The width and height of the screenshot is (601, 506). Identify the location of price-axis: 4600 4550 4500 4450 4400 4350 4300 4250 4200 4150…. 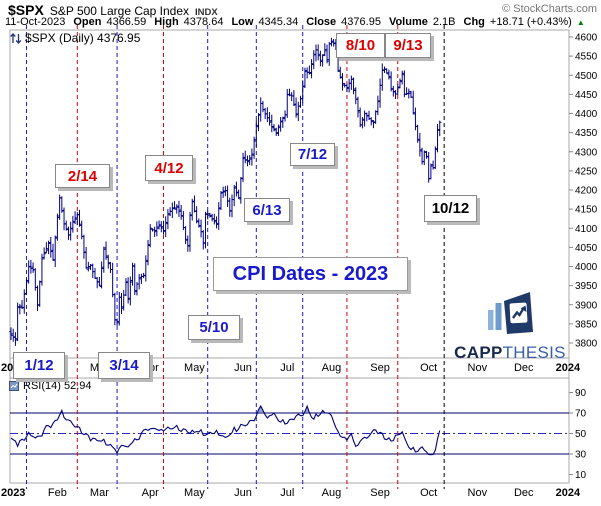
(583, 191).